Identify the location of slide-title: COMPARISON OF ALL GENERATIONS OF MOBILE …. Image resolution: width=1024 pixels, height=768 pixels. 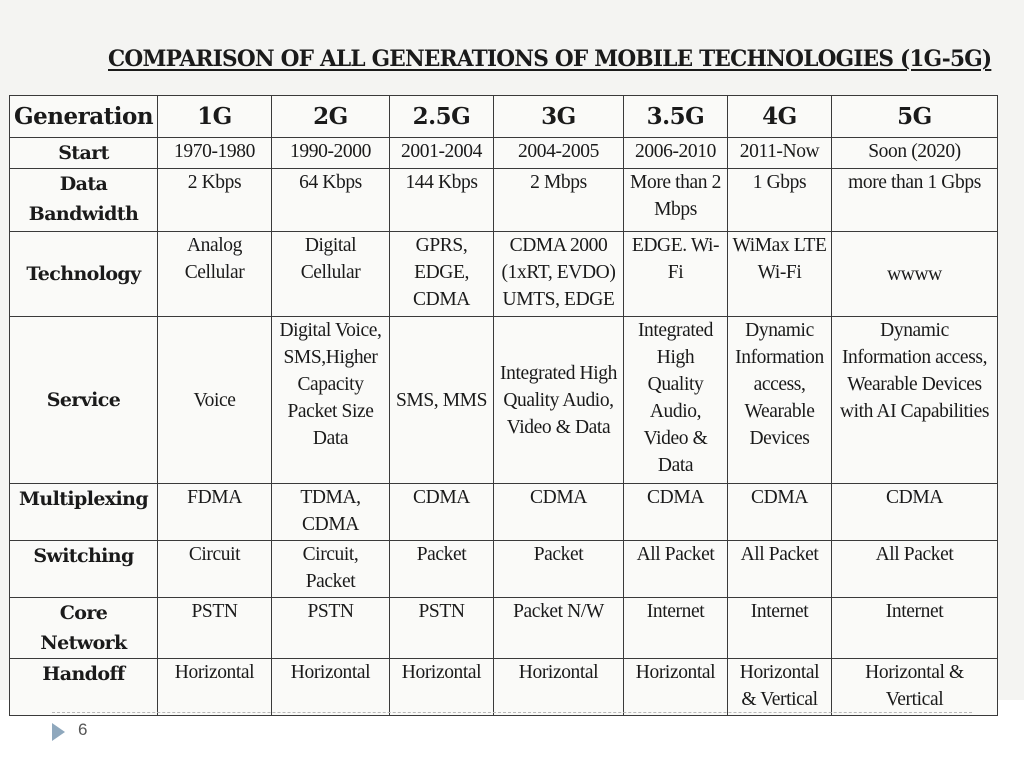
(550, 59).